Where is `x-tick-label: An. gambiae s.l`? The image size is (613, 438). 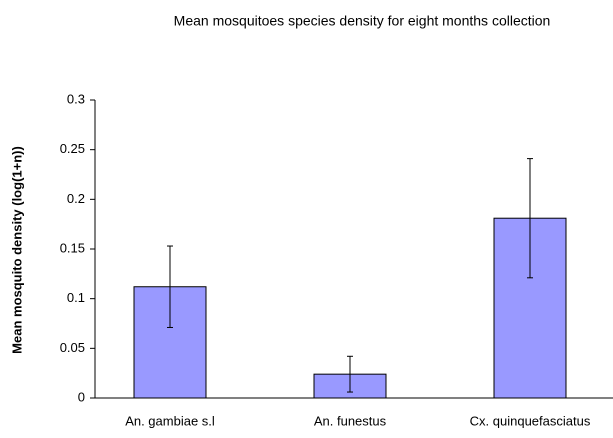 x-tick-label: An. gambiae s.l is located at coordinates (170, 420).